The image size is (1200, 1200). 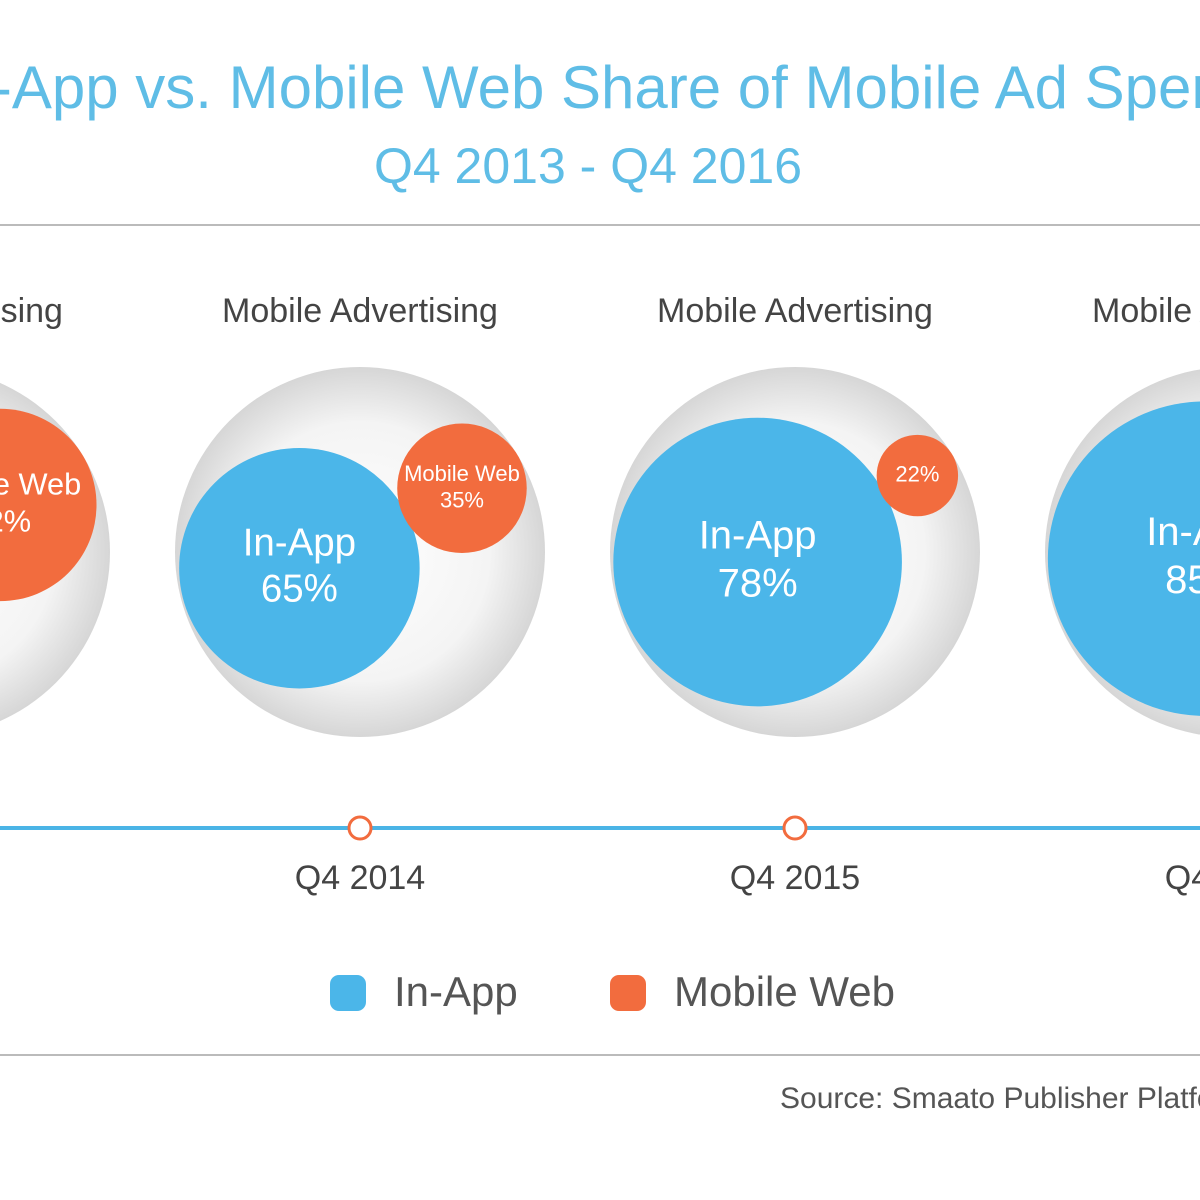 What do you see at coordinates (462, 499) in the screenshot?
I see `value-label: 35%` at bounding box center [462, 499].